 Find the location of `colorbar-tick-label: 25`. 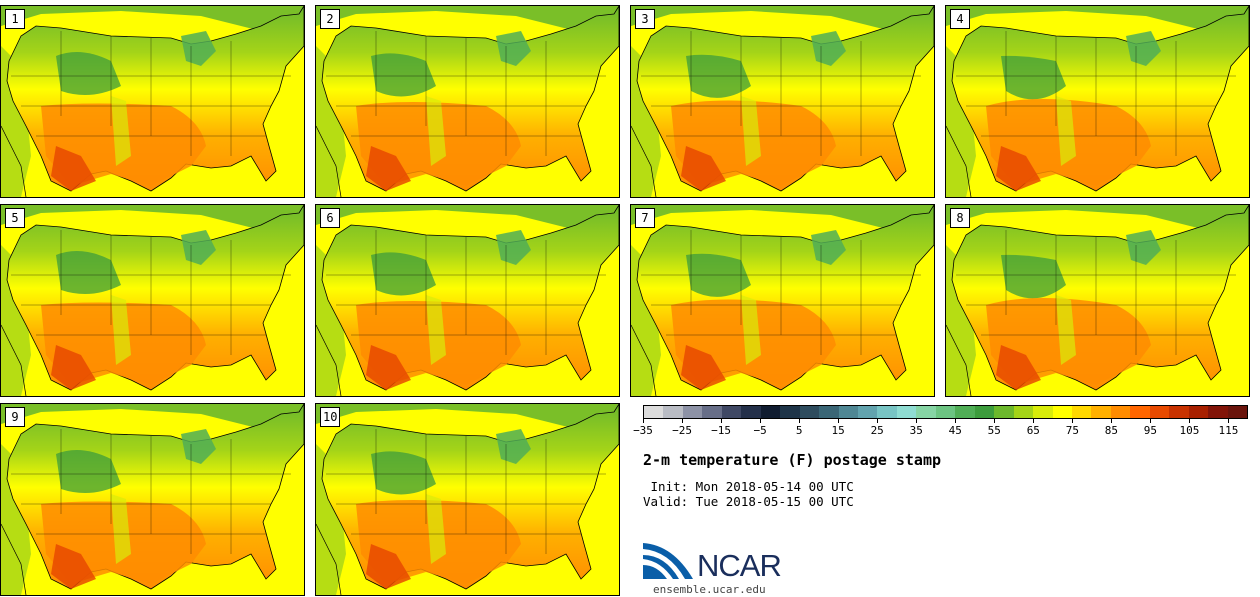

colorbar-tick-label: 25 is located at coordinates (877, 430).